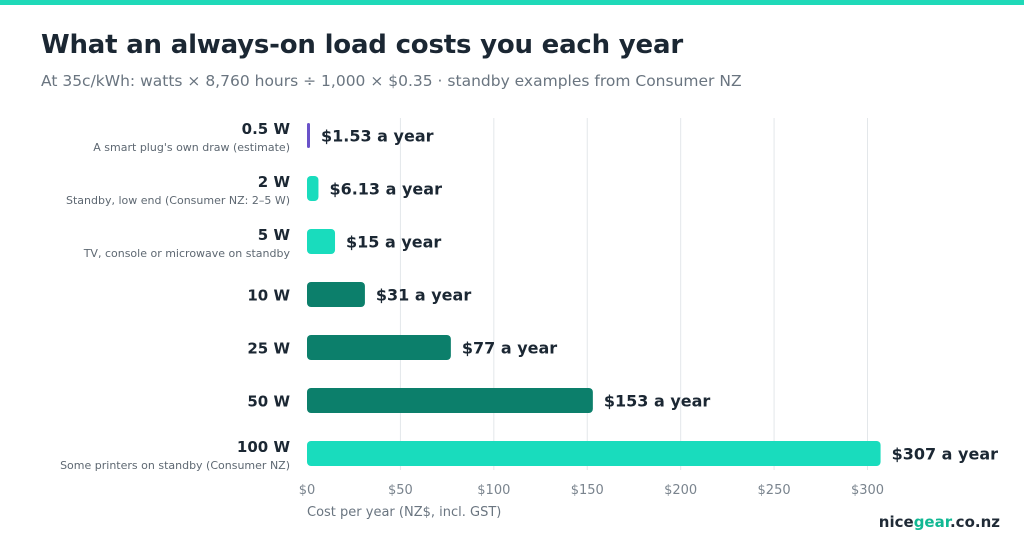 Image resolution: width=1024 pixels, height=546 pixels. I want to click on x-tick-label: $0, so click(307, 490).